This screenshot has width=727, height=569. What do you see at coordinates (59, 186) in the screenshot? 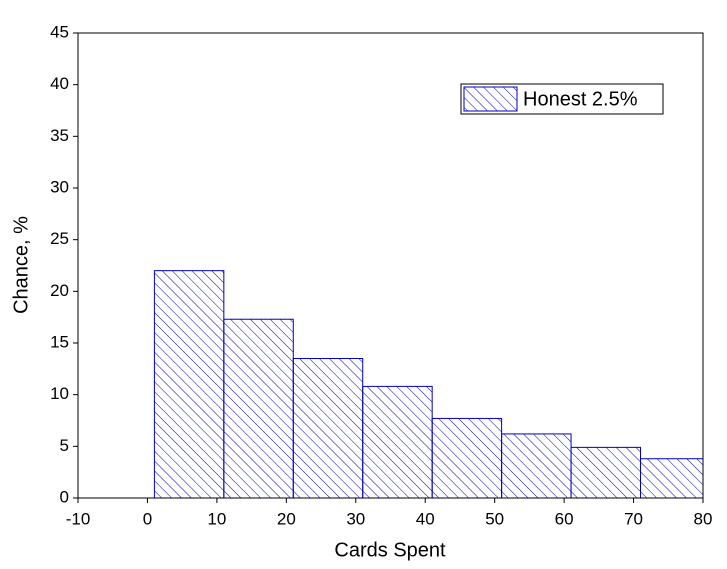
I see `y-tick-label: 30` at bounding box center [59, 186].